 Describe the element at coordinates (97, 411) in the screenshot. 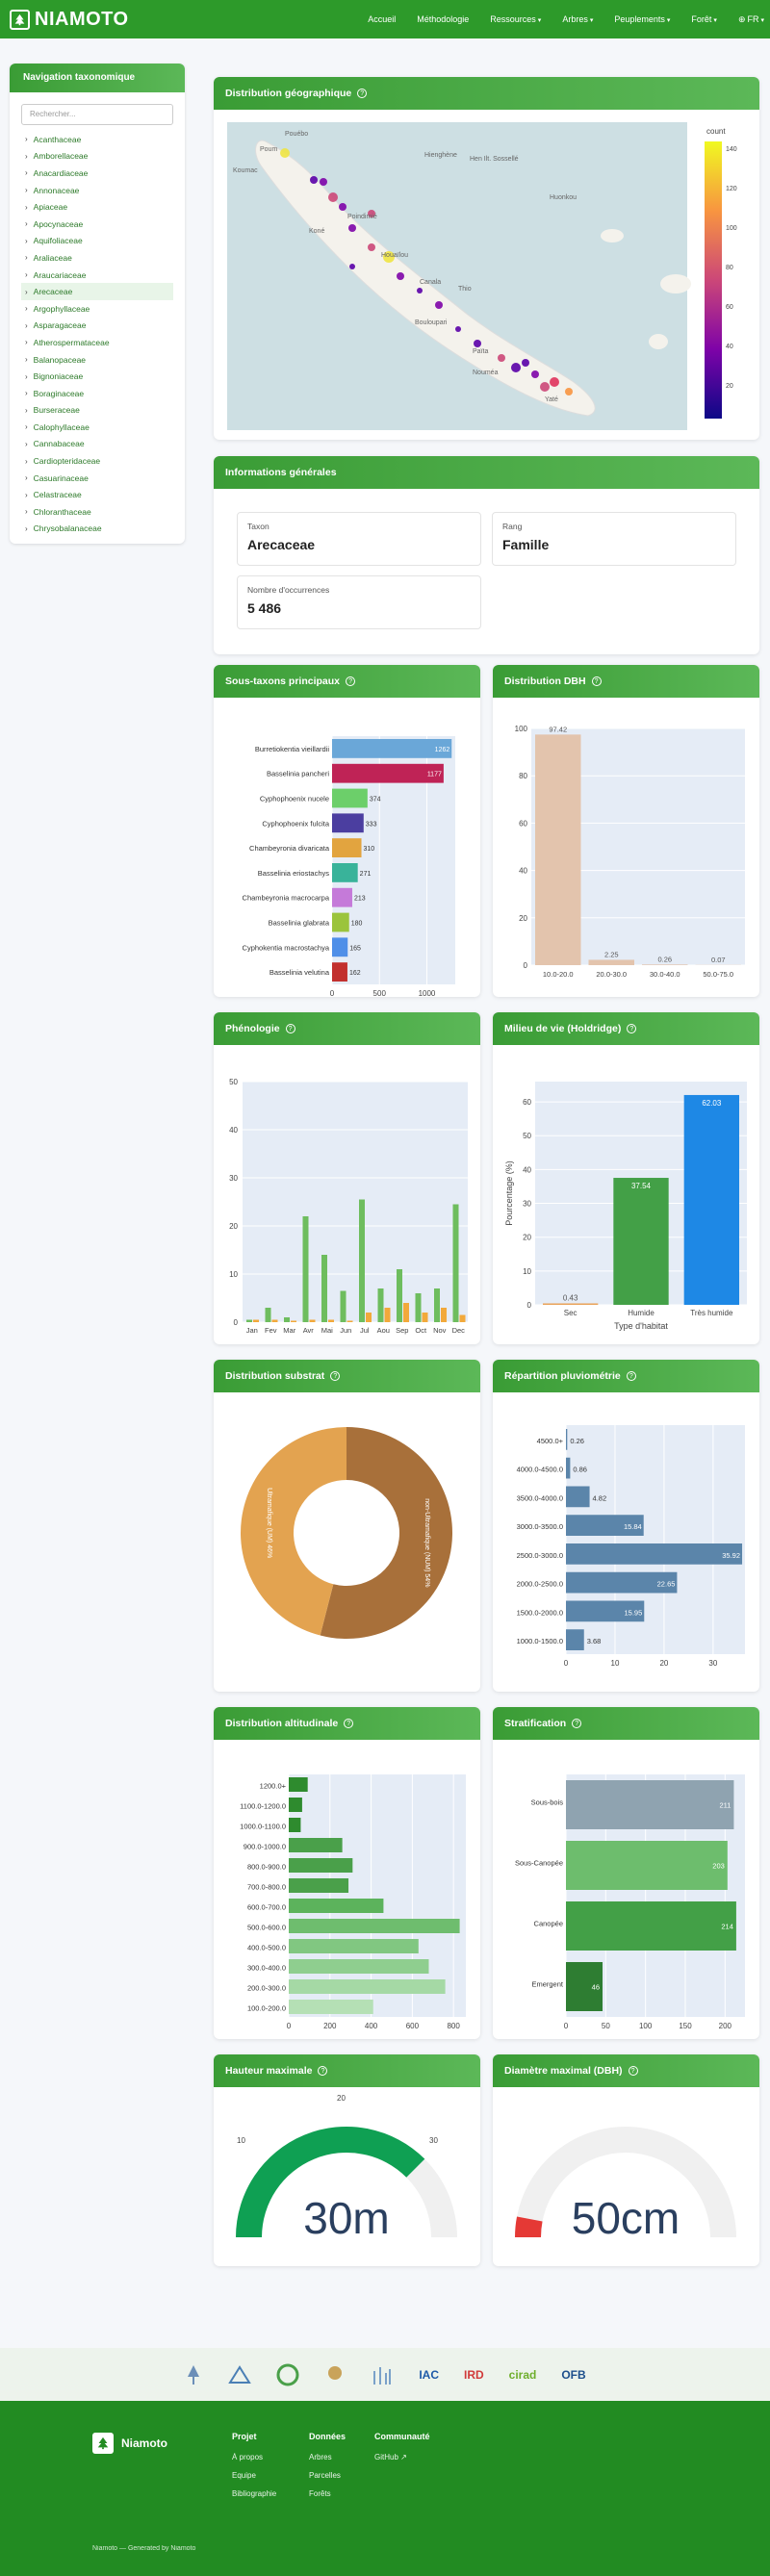

I see `taxon-item: › Burseraceae` at that location.